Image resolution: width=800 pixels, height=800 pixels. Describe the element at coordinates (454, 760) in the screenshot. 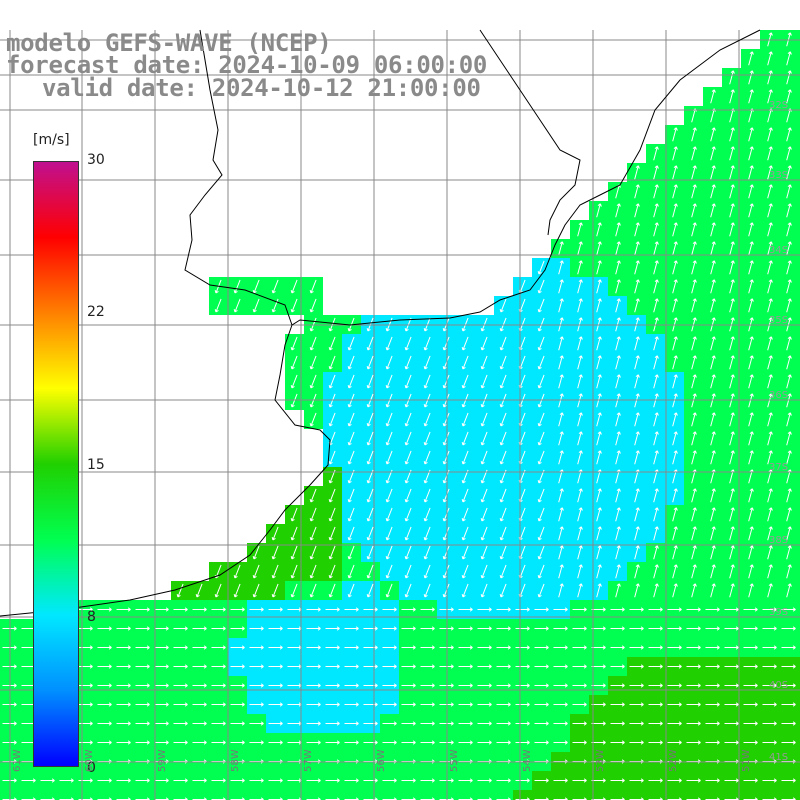

I see `longitude-label: 55W` at that location.